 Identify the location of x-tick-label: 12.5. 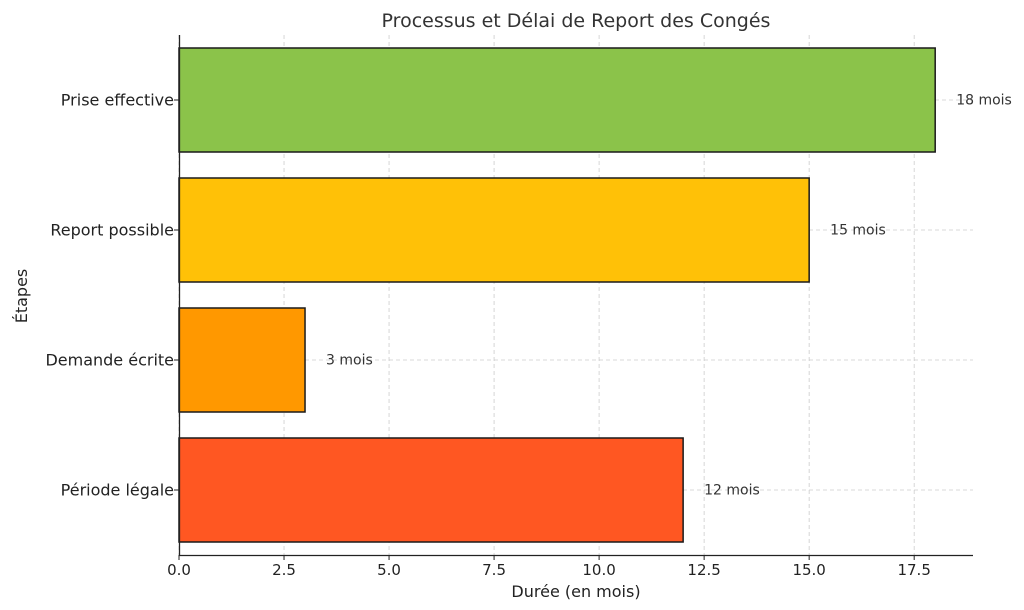
(703, 570).